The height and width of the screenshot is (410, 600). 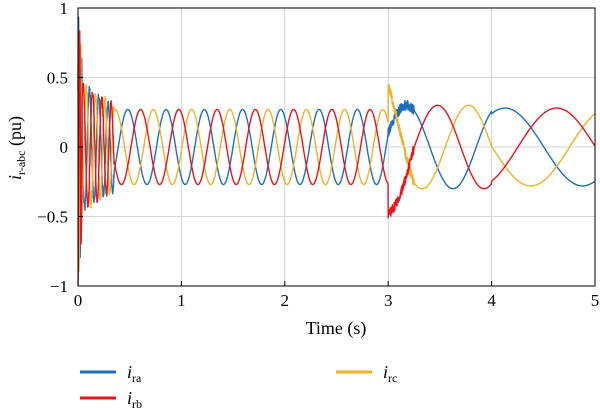 What do you see at coordinates (134, 399) in the screenshot?
I see `legend-label-irb: irb` at bounding box center [134, 399].